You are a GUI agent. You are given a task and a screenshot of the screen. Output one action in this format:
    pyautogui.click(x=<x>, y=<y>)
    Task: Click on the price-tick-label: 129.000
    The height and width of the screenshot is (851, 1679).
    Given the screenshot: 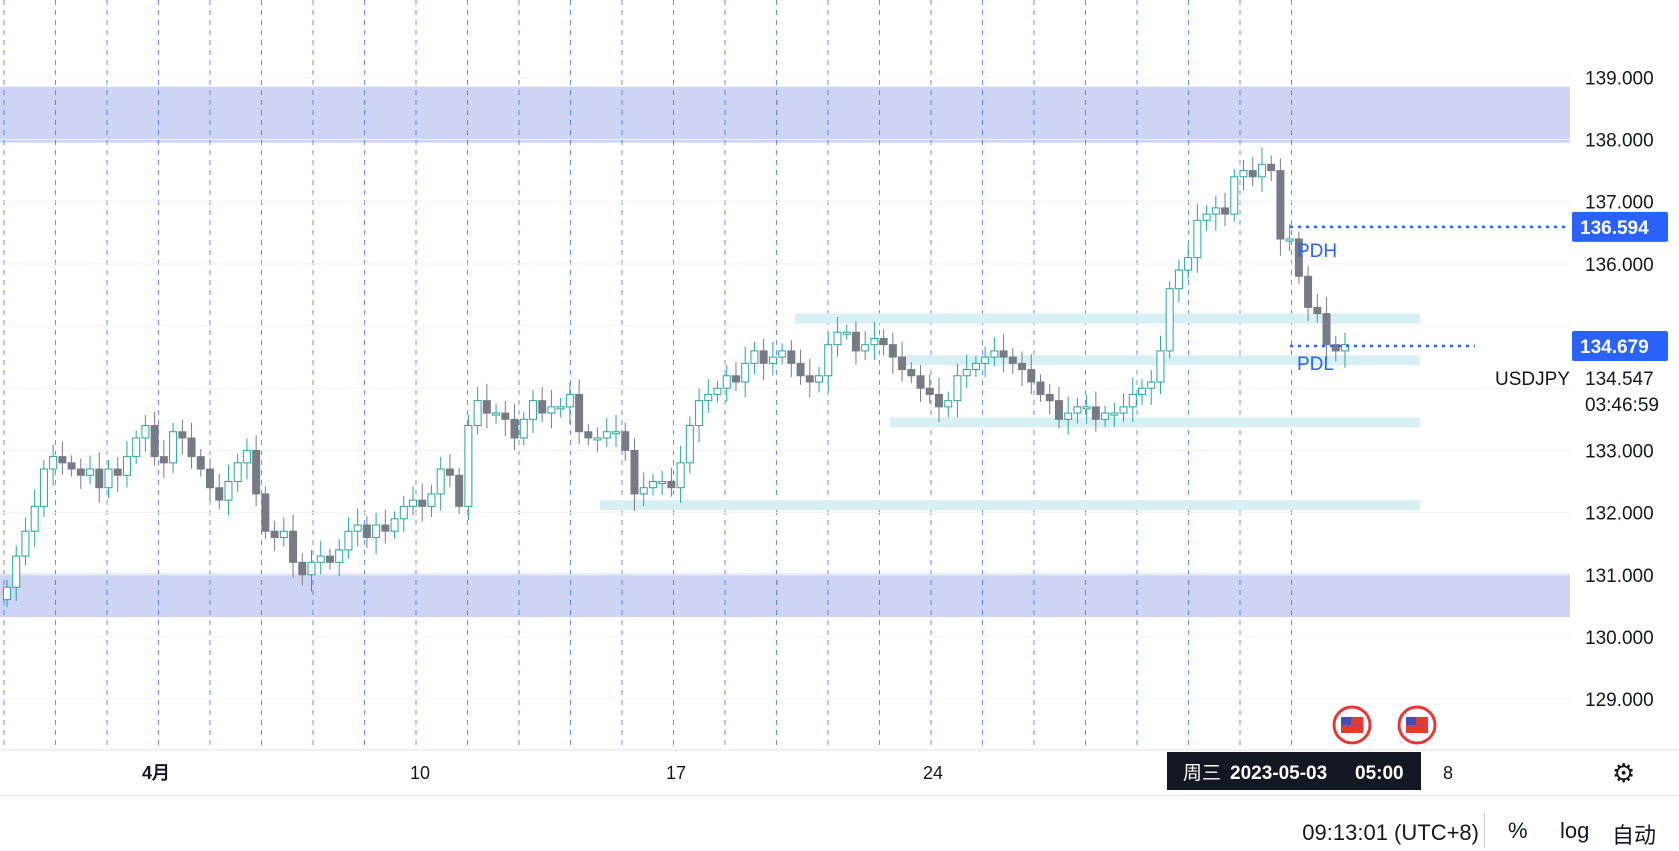 What is the action you would take?
    pyautogui.click(x=1619, y=700)
    